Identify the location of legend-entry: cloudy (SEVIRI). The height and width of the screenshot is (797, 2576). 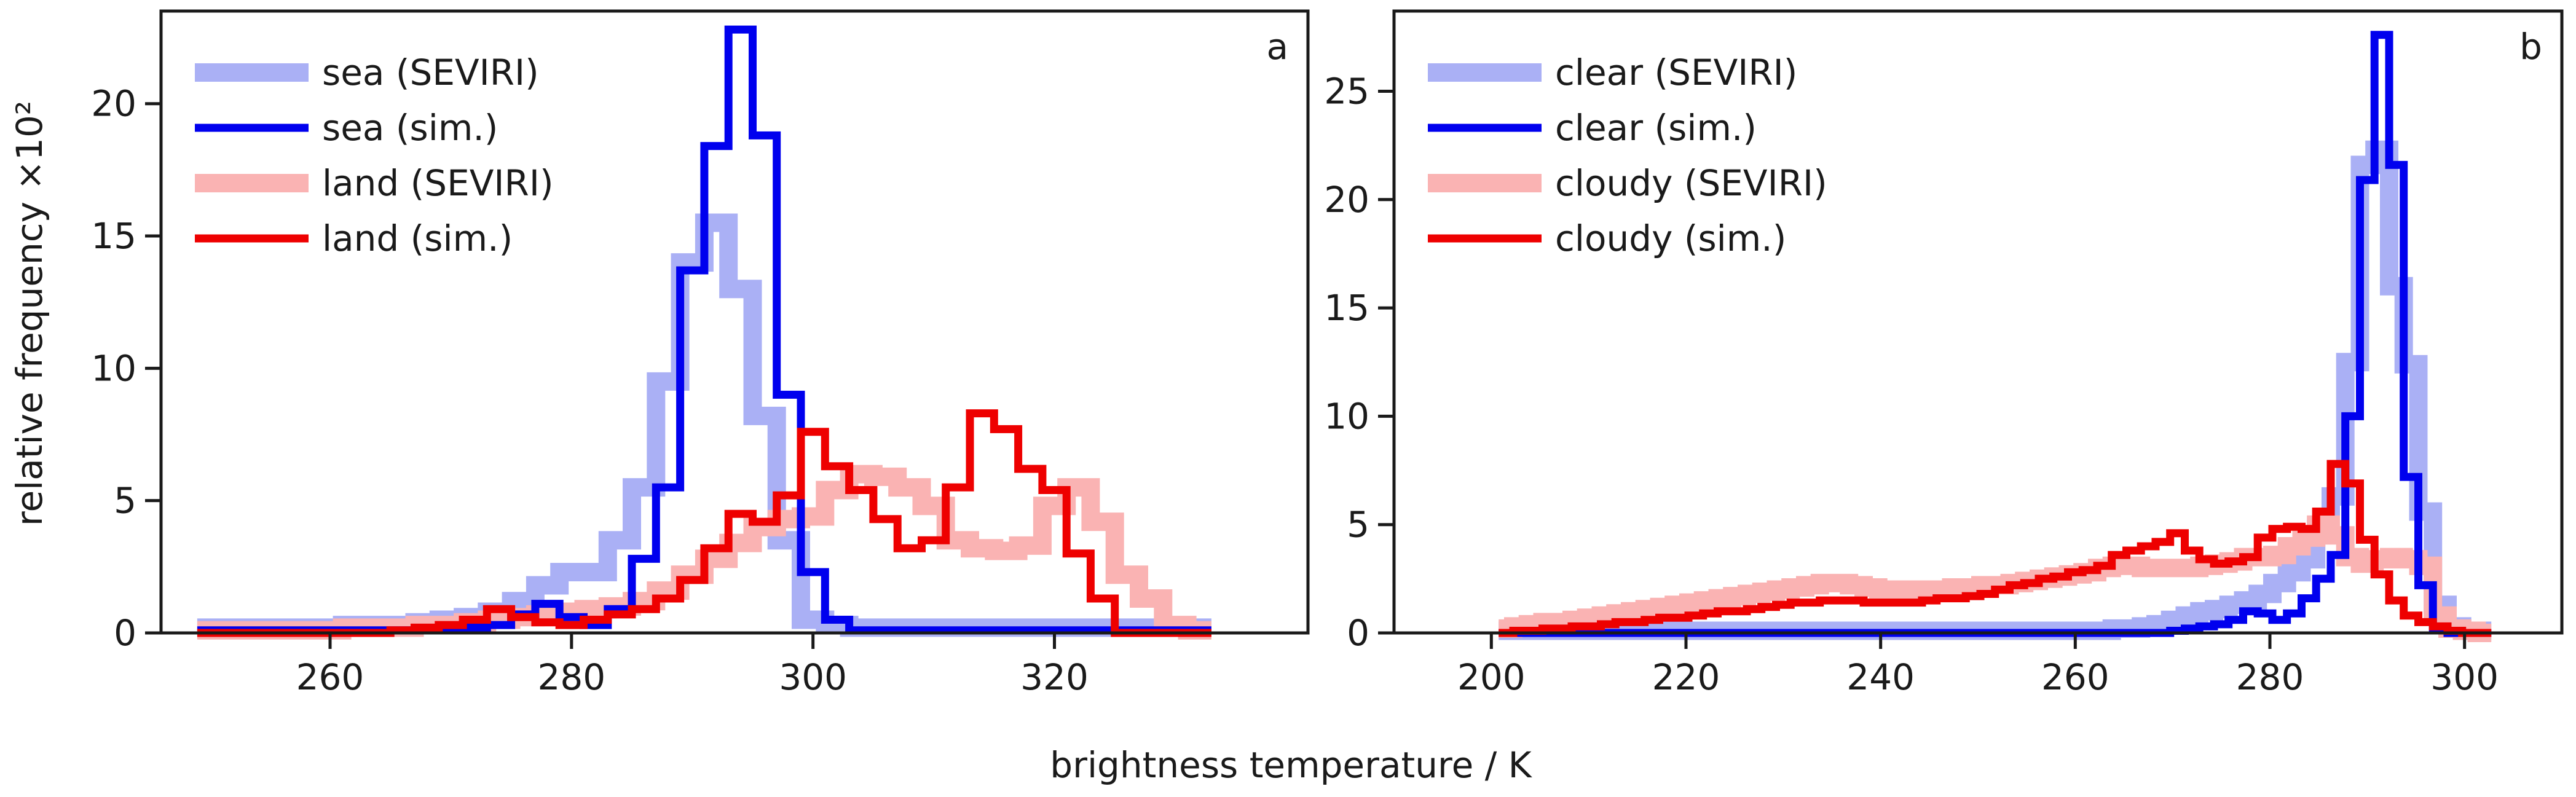
(1691, 183).